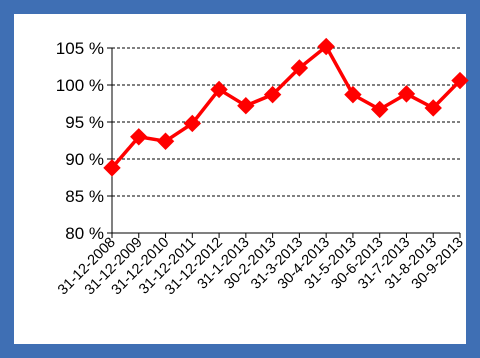  What do you see at coordinates (84, 196) in the screenshot?
I see `y-tick-label: 85 %` at bounding box center [84, 196].